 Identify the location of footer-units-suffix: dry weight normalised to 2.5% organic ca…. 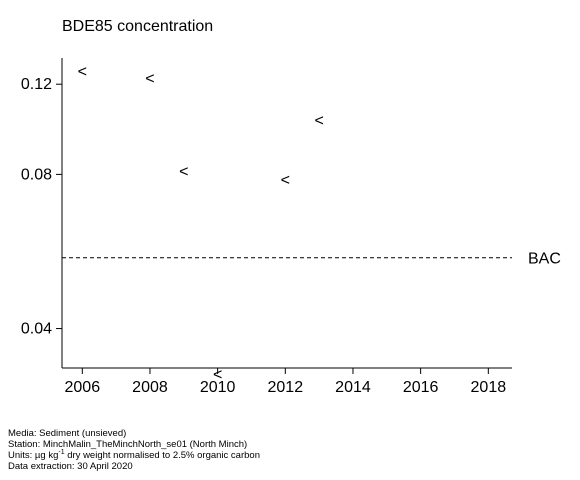
(162, 455).